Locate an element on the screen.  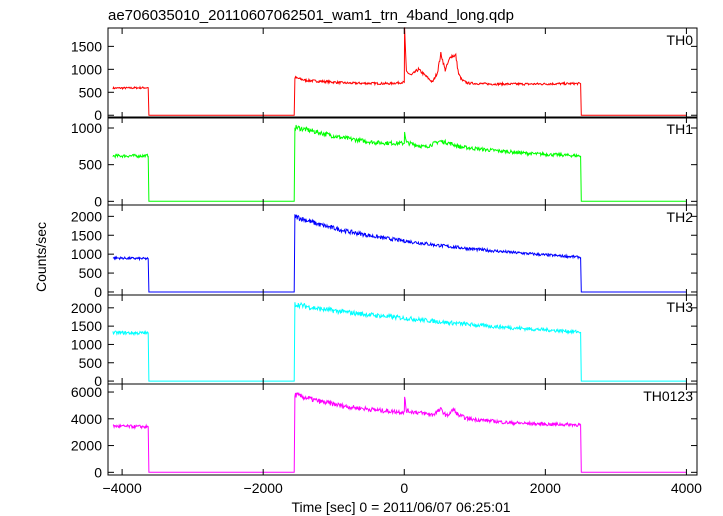
panel-label-th0123: TH0123 is located at coordinates (668, 396).